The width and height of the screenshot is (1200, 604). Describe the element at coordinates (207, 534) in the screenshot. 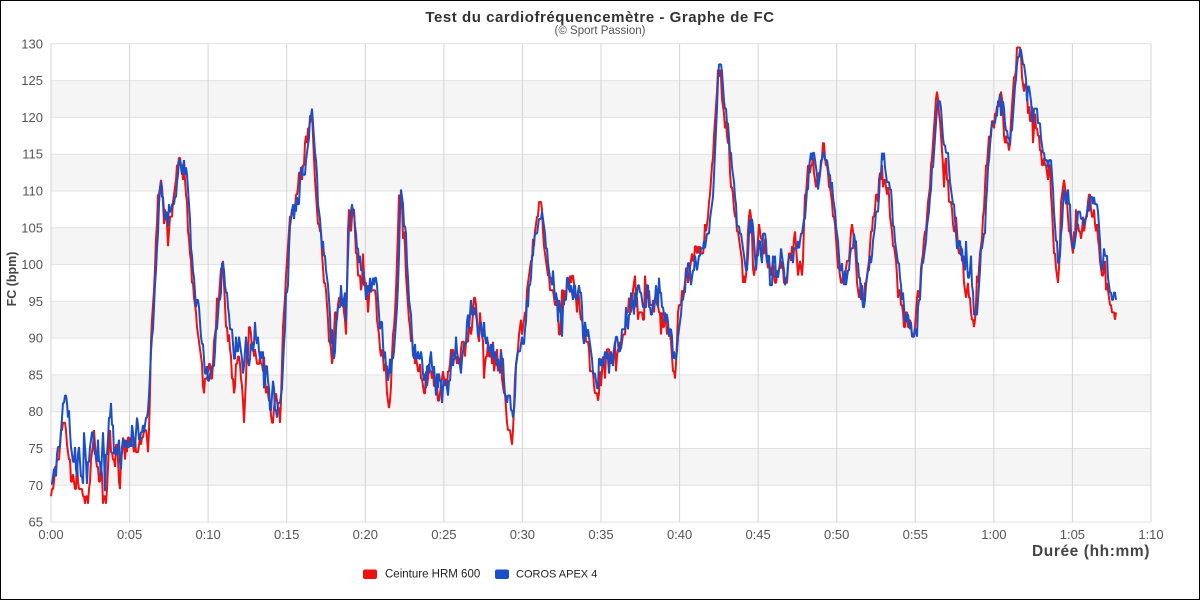

I see `svg-text: 0:10` at that location.